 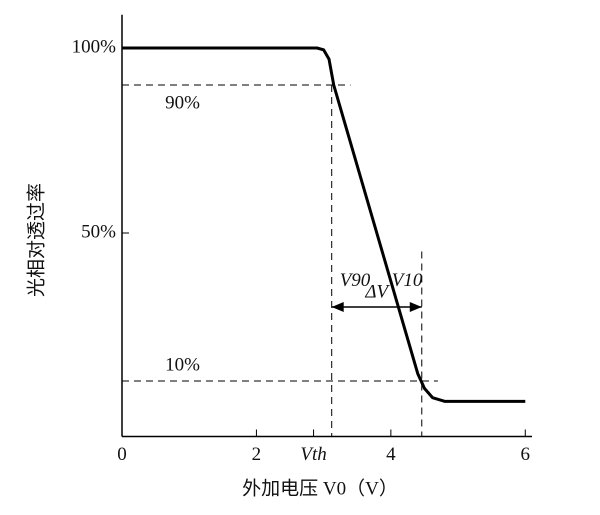 I want to click on y-tick-label: 50%, so click(x=98, y=231).